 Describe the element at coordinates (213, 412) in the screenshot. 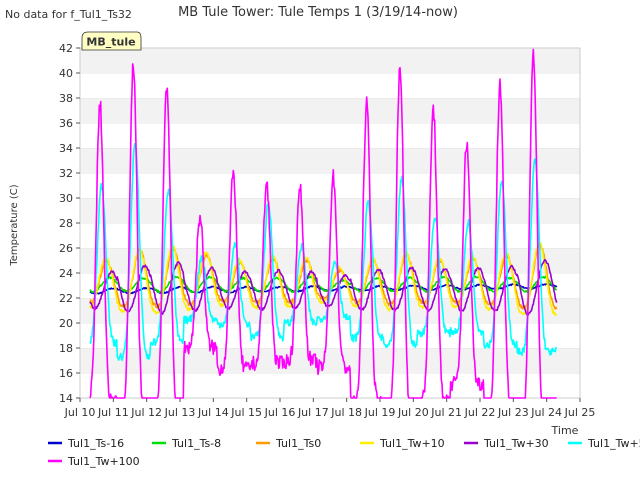

I see `x-tick-label: Jul 14` at that location.